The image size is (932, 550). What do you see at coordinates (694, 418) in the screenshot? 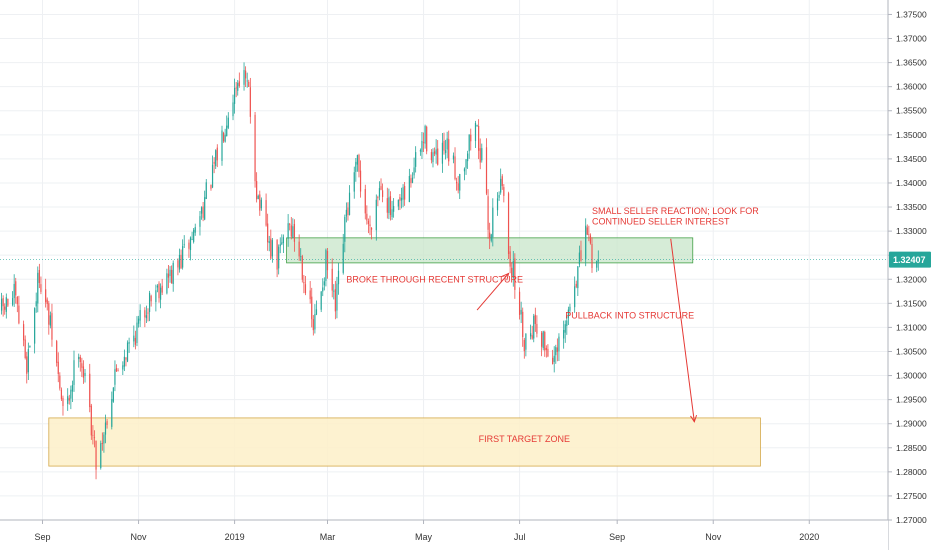
I see `arrow-head` at bounding box center [694, 418].